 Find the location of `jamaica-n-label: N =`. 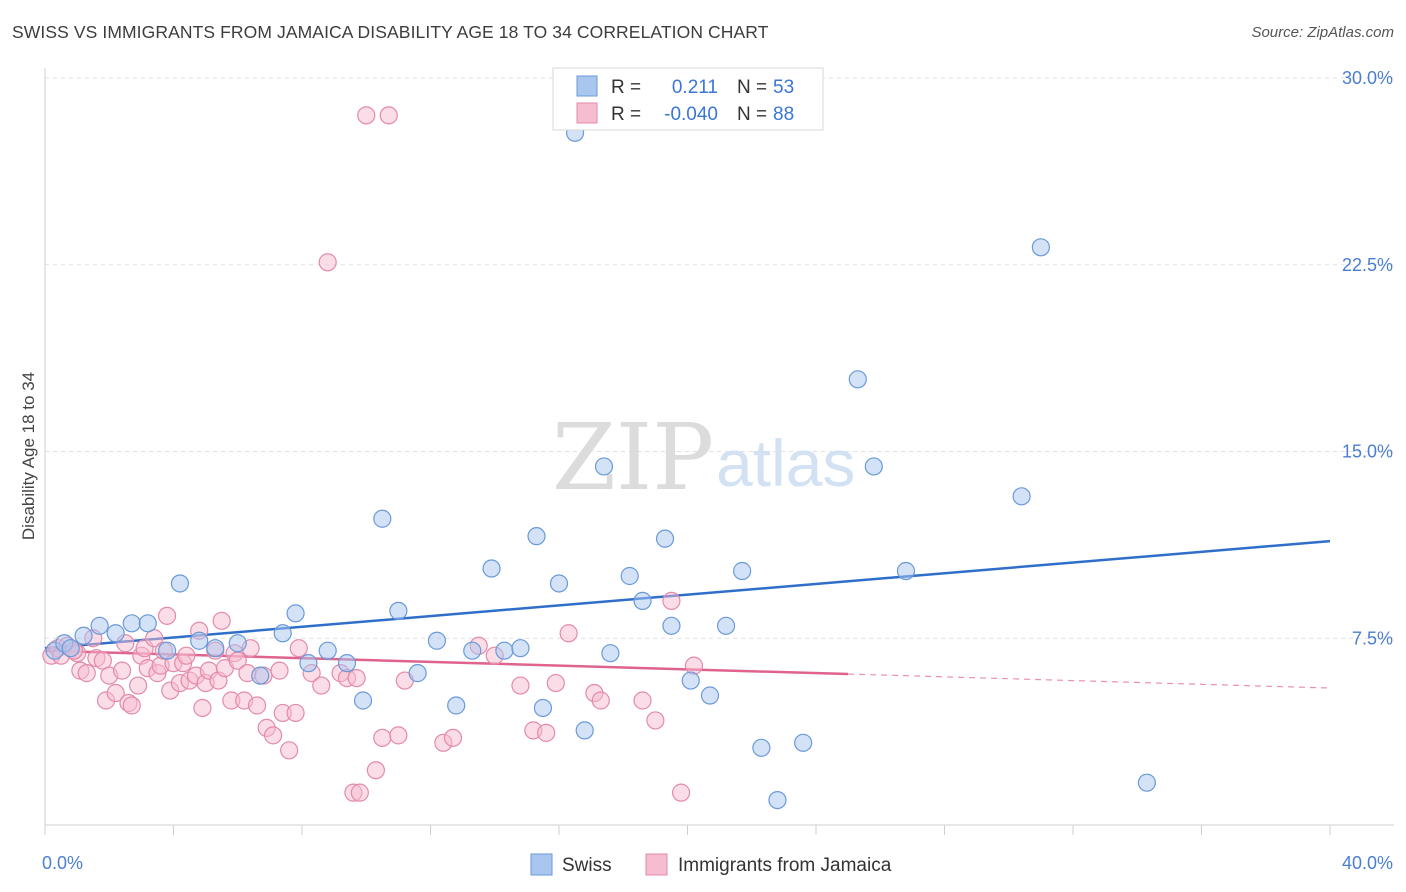

jamaica-n-label: N = is located at coordinates (752, 114).